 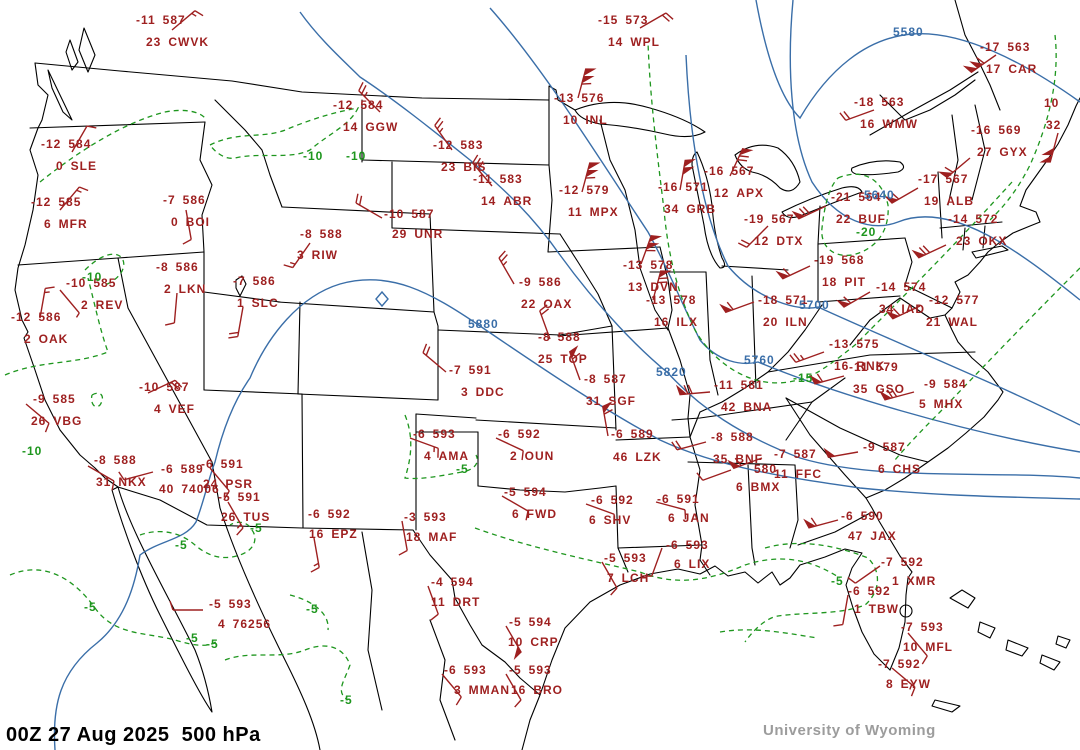 What do you see at coordinates (879, 195) in the screenshot?
I see `contour-label-5640: 5640` at bounding box center [879, 195].